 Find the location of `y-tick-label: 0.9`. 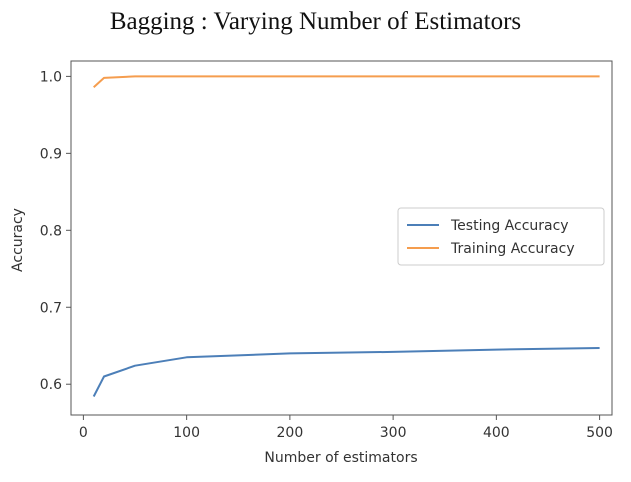

y-tick-label: 0.9 is located at coordinates (51, 154).